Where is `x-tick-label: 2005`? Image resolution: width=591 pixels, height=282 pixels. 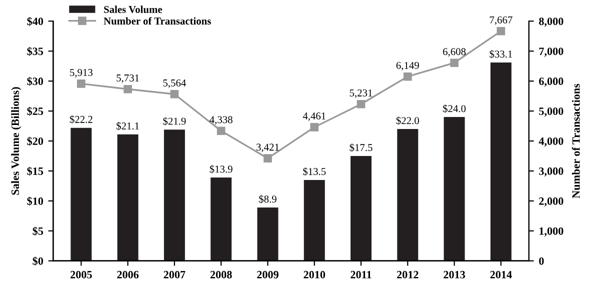
x-tick-label: 2005 is located at coordinates (81, 274).